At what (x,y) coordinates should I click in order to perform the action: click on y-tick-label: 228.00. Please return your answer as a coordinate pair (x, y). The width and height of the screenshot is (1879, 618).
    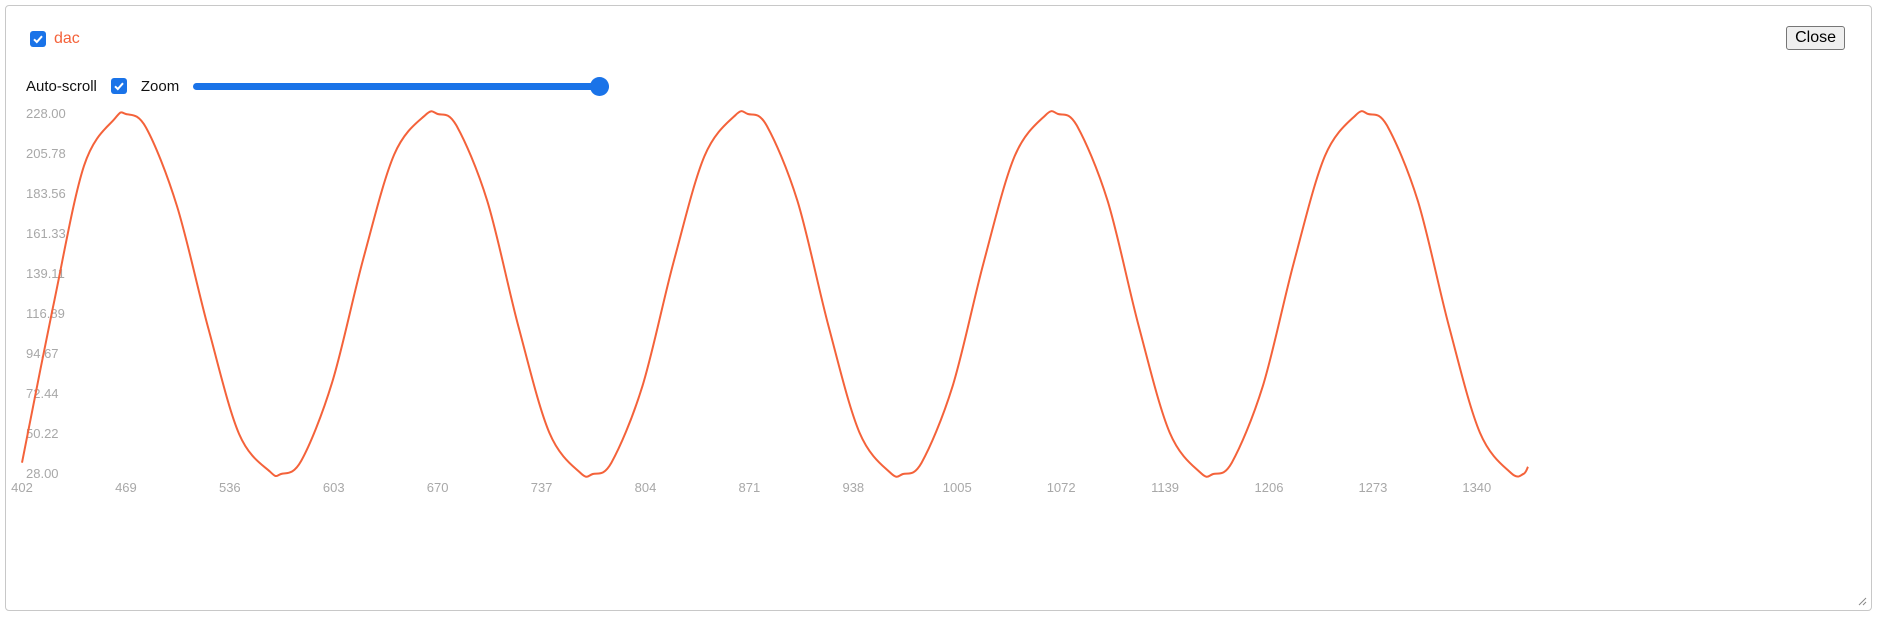
    Looking at the image, I should click on (46, 113).